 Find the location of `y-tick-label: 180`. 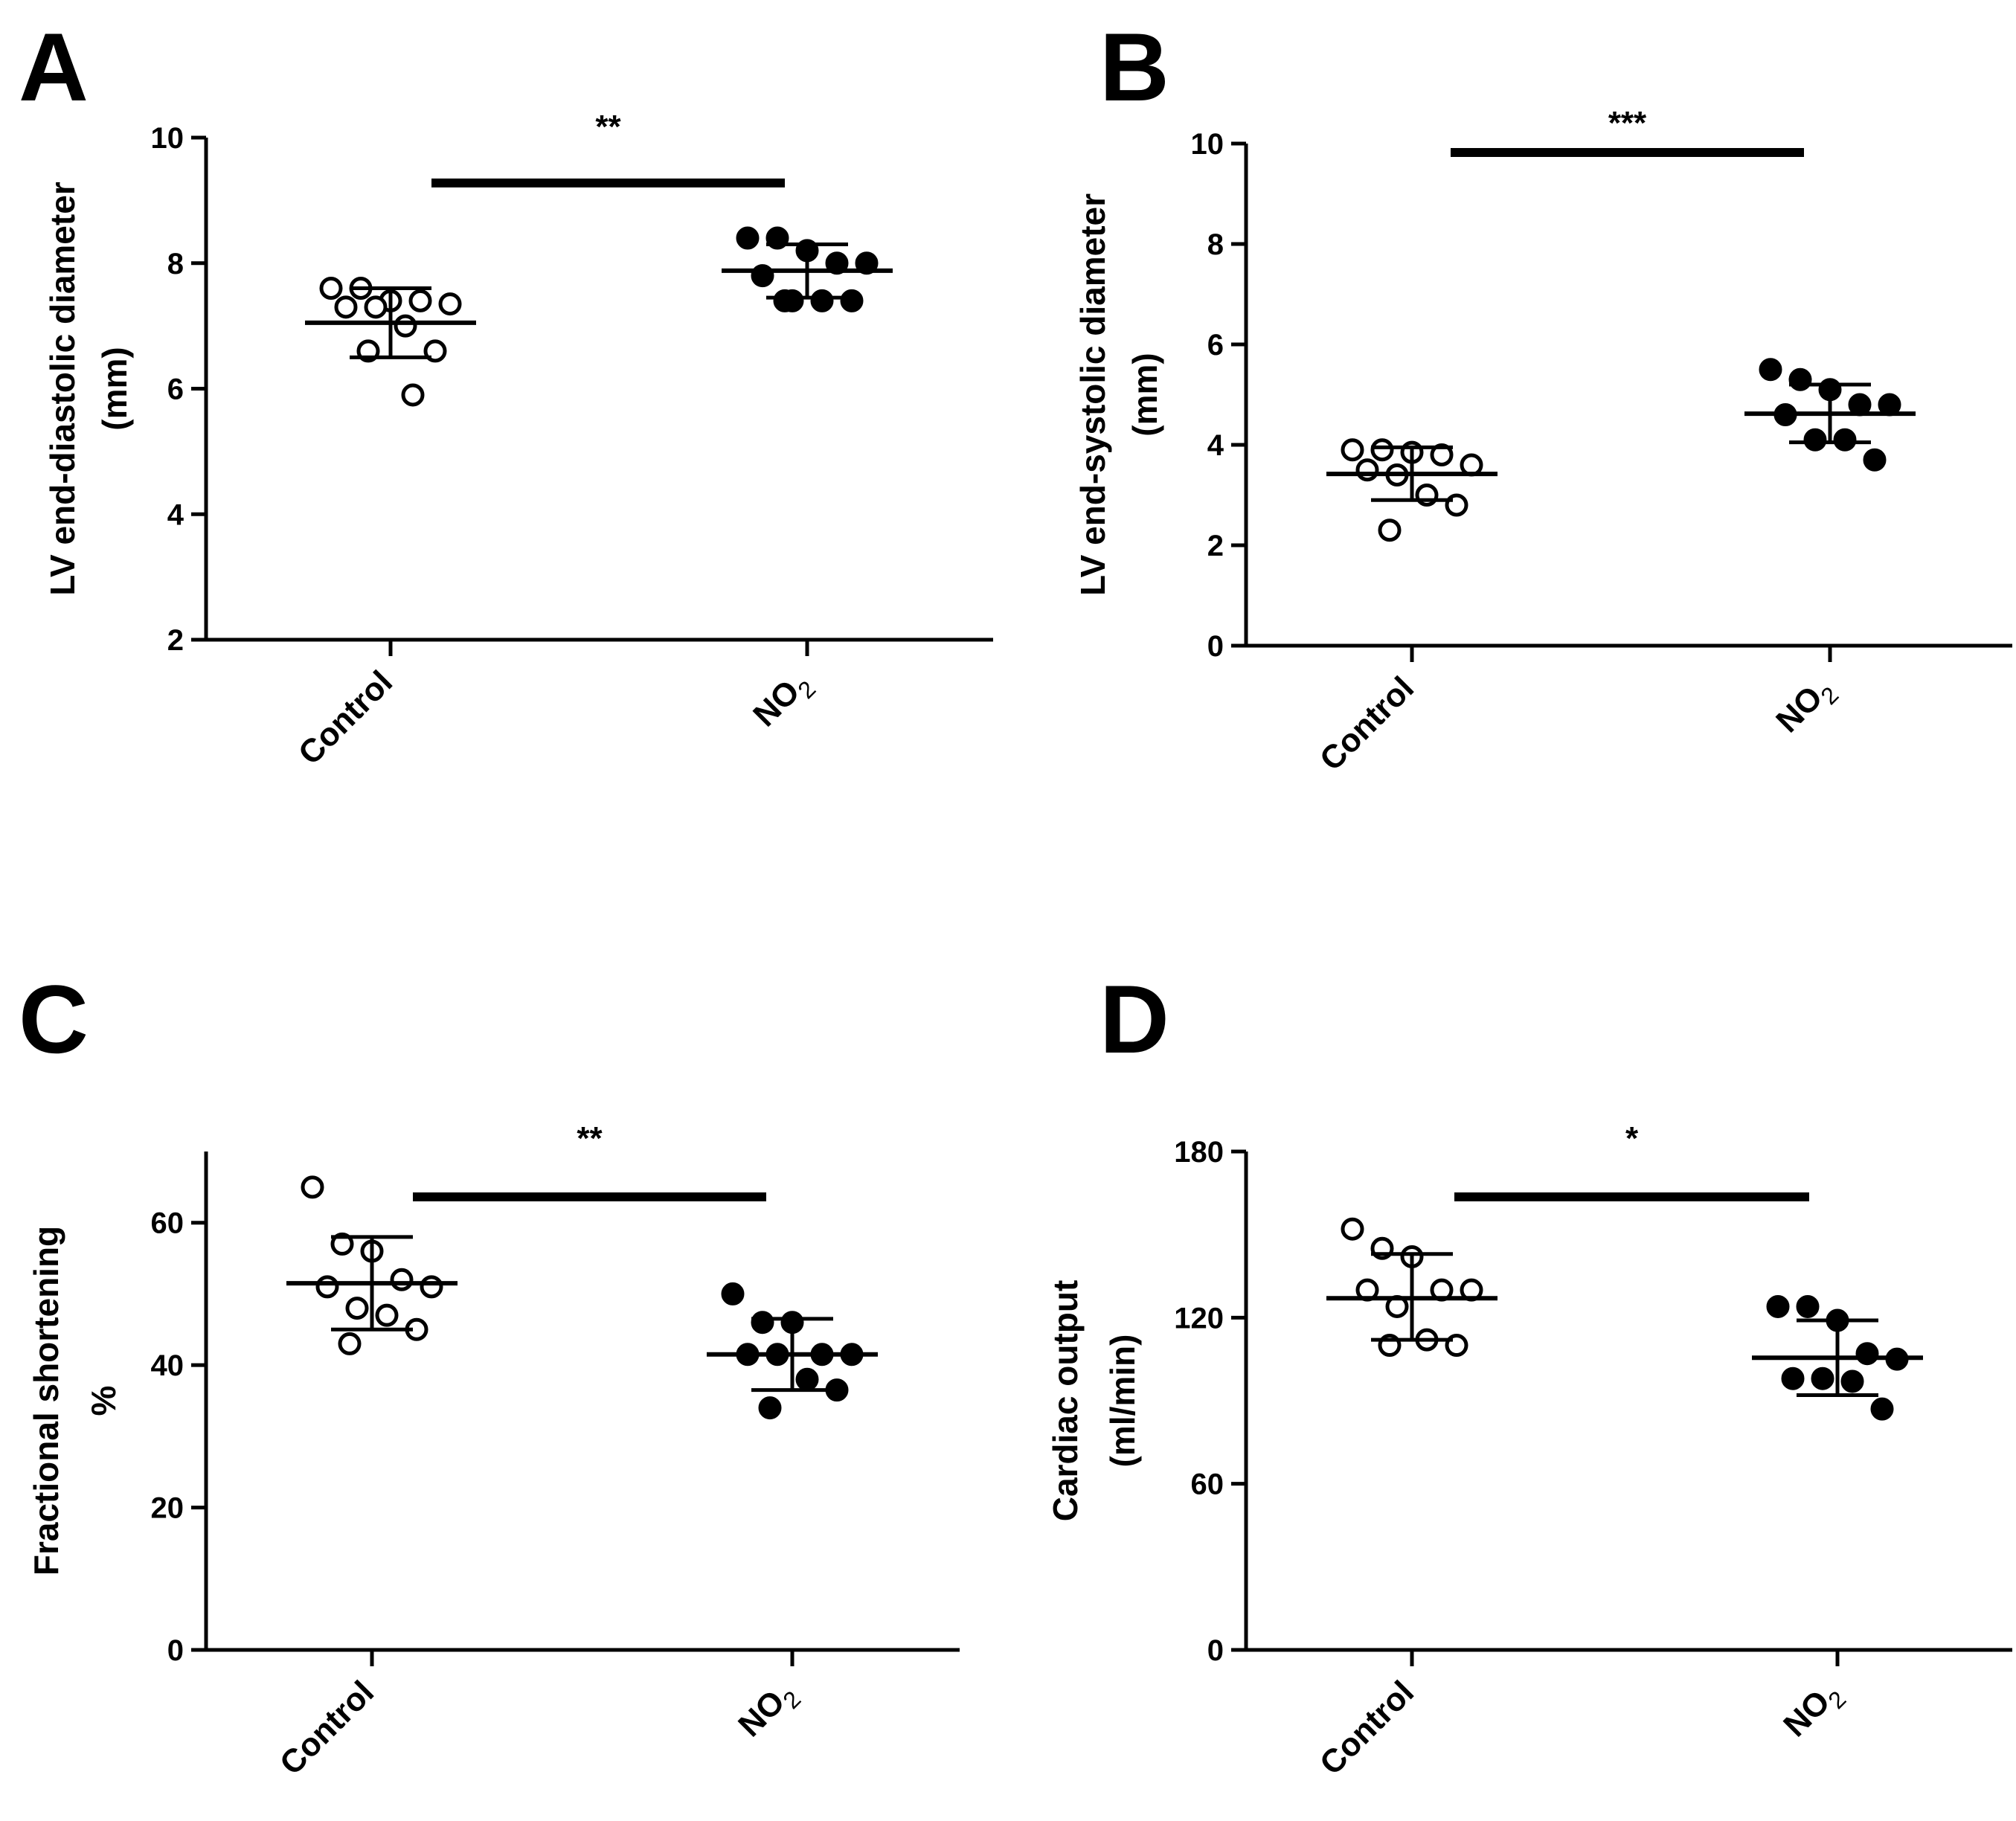

y-tick-label: 180 is located at coordinates (1199, 1153).